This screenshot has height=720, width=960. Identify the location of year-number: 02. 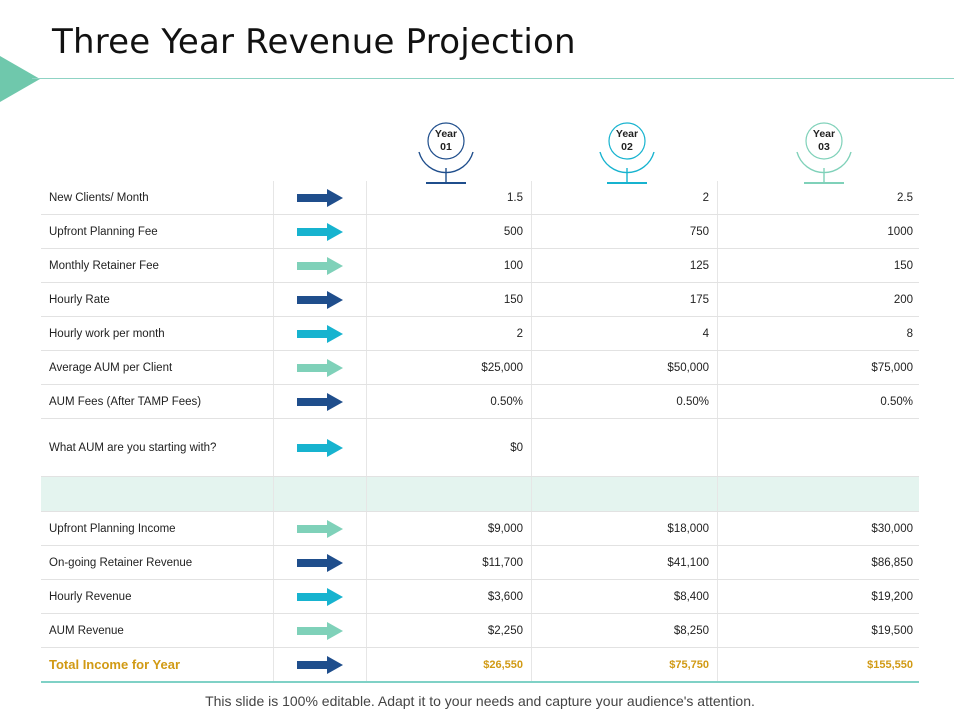
(627, 147).